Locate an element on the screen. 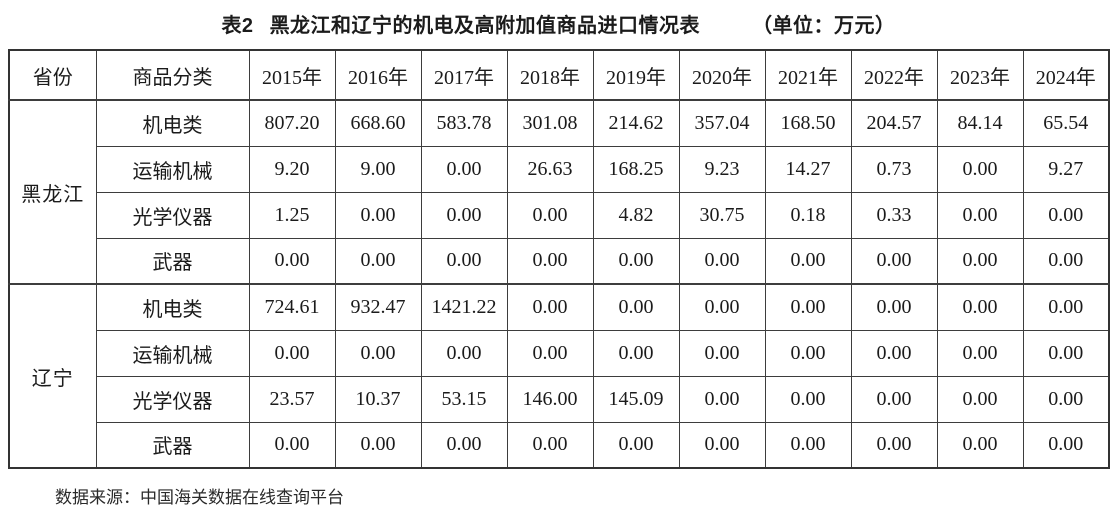 This screenshot has width=1117, height=505. value-cell: 932.47 is located at coordinates (378, 307).